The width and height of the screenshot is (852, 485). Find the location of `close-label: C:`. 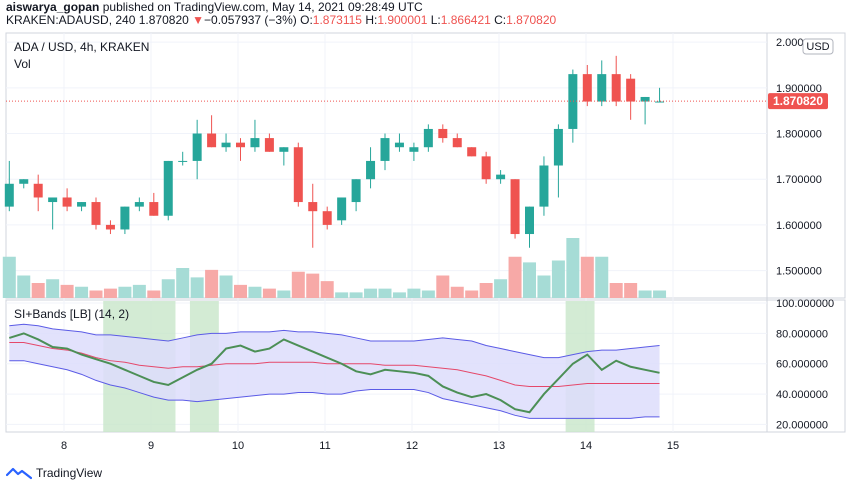

close-label: C: is located at coordinates (500, 20).